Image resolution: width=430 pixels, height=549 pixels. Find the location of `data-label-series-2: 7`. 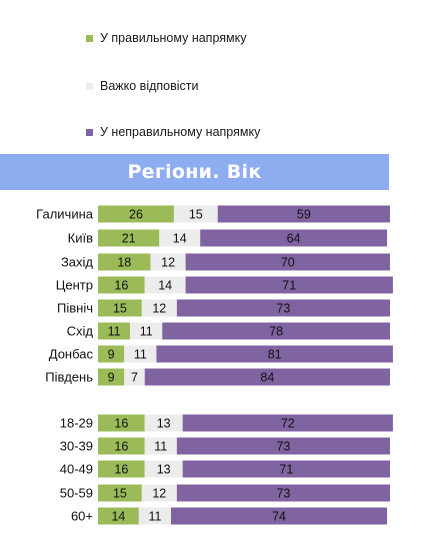

data-label-series-2: 7 is located at coordinates (134, 378).